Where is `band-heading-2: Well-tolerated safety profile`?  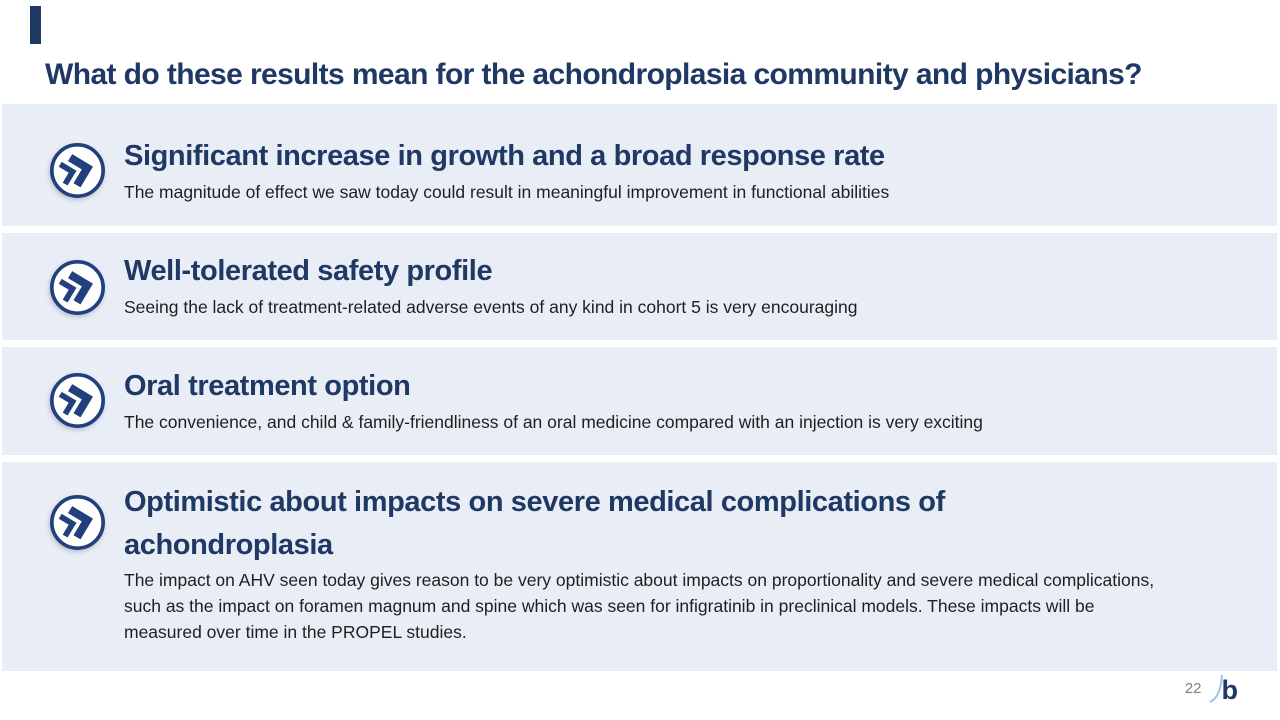
band-heading-2: Well-tolerated safety profile is located at coordinates (308, 271).